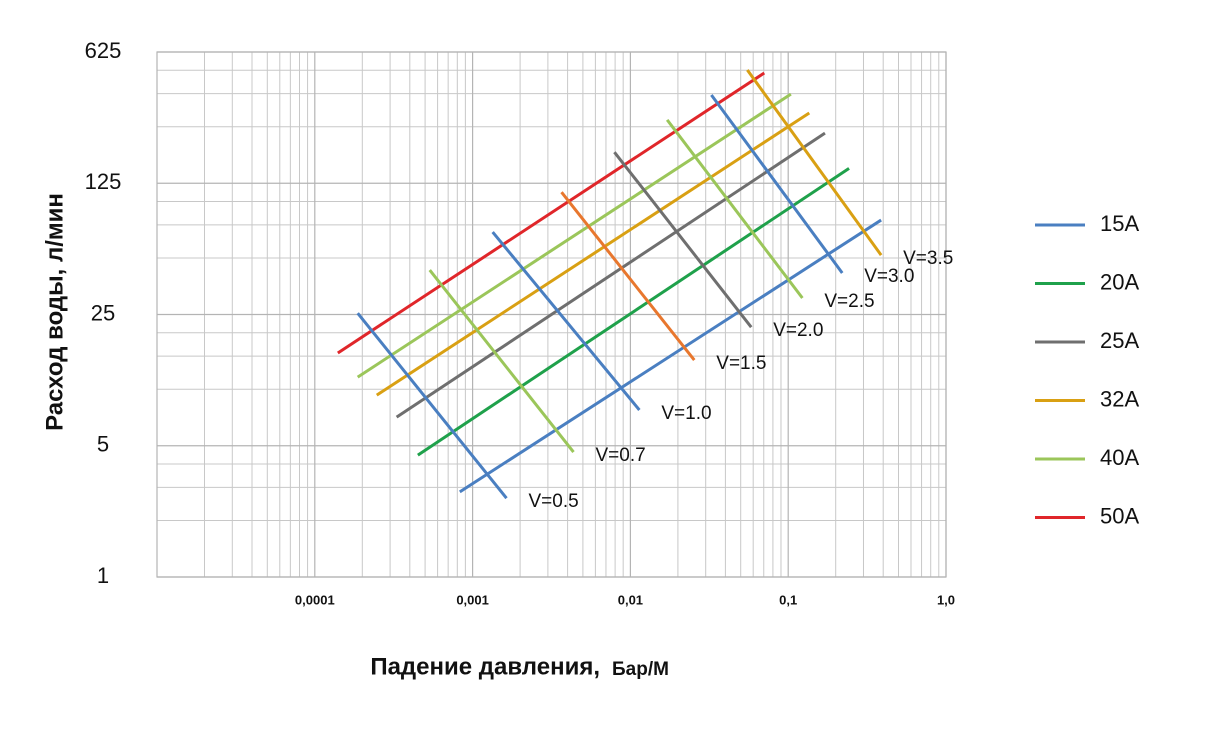 The image size is (1230, 735). What do you see at coordinates (849, 301) in the screenshot?
I see `velocity-label: V=2.5` at bounding box center [849, 301].